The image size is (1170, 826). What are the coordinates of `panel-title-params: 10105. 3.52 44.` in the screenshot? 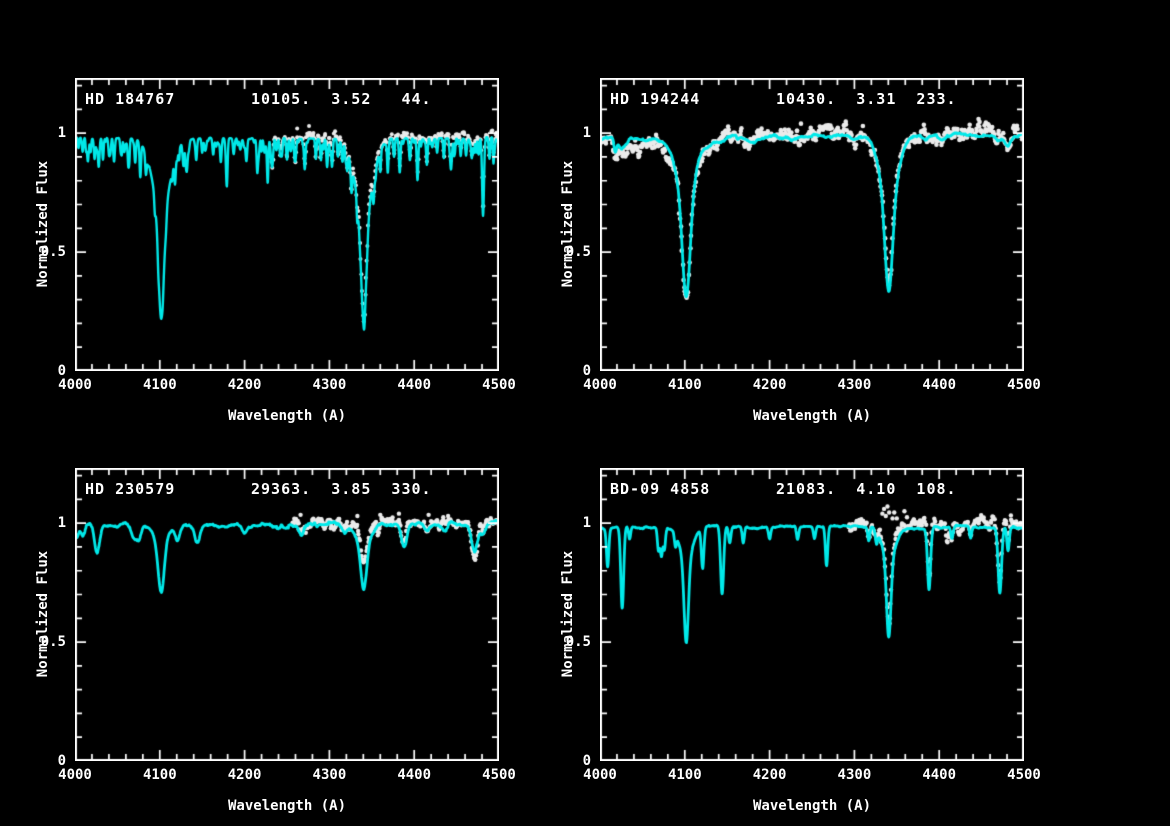 It's located at (341, 99).